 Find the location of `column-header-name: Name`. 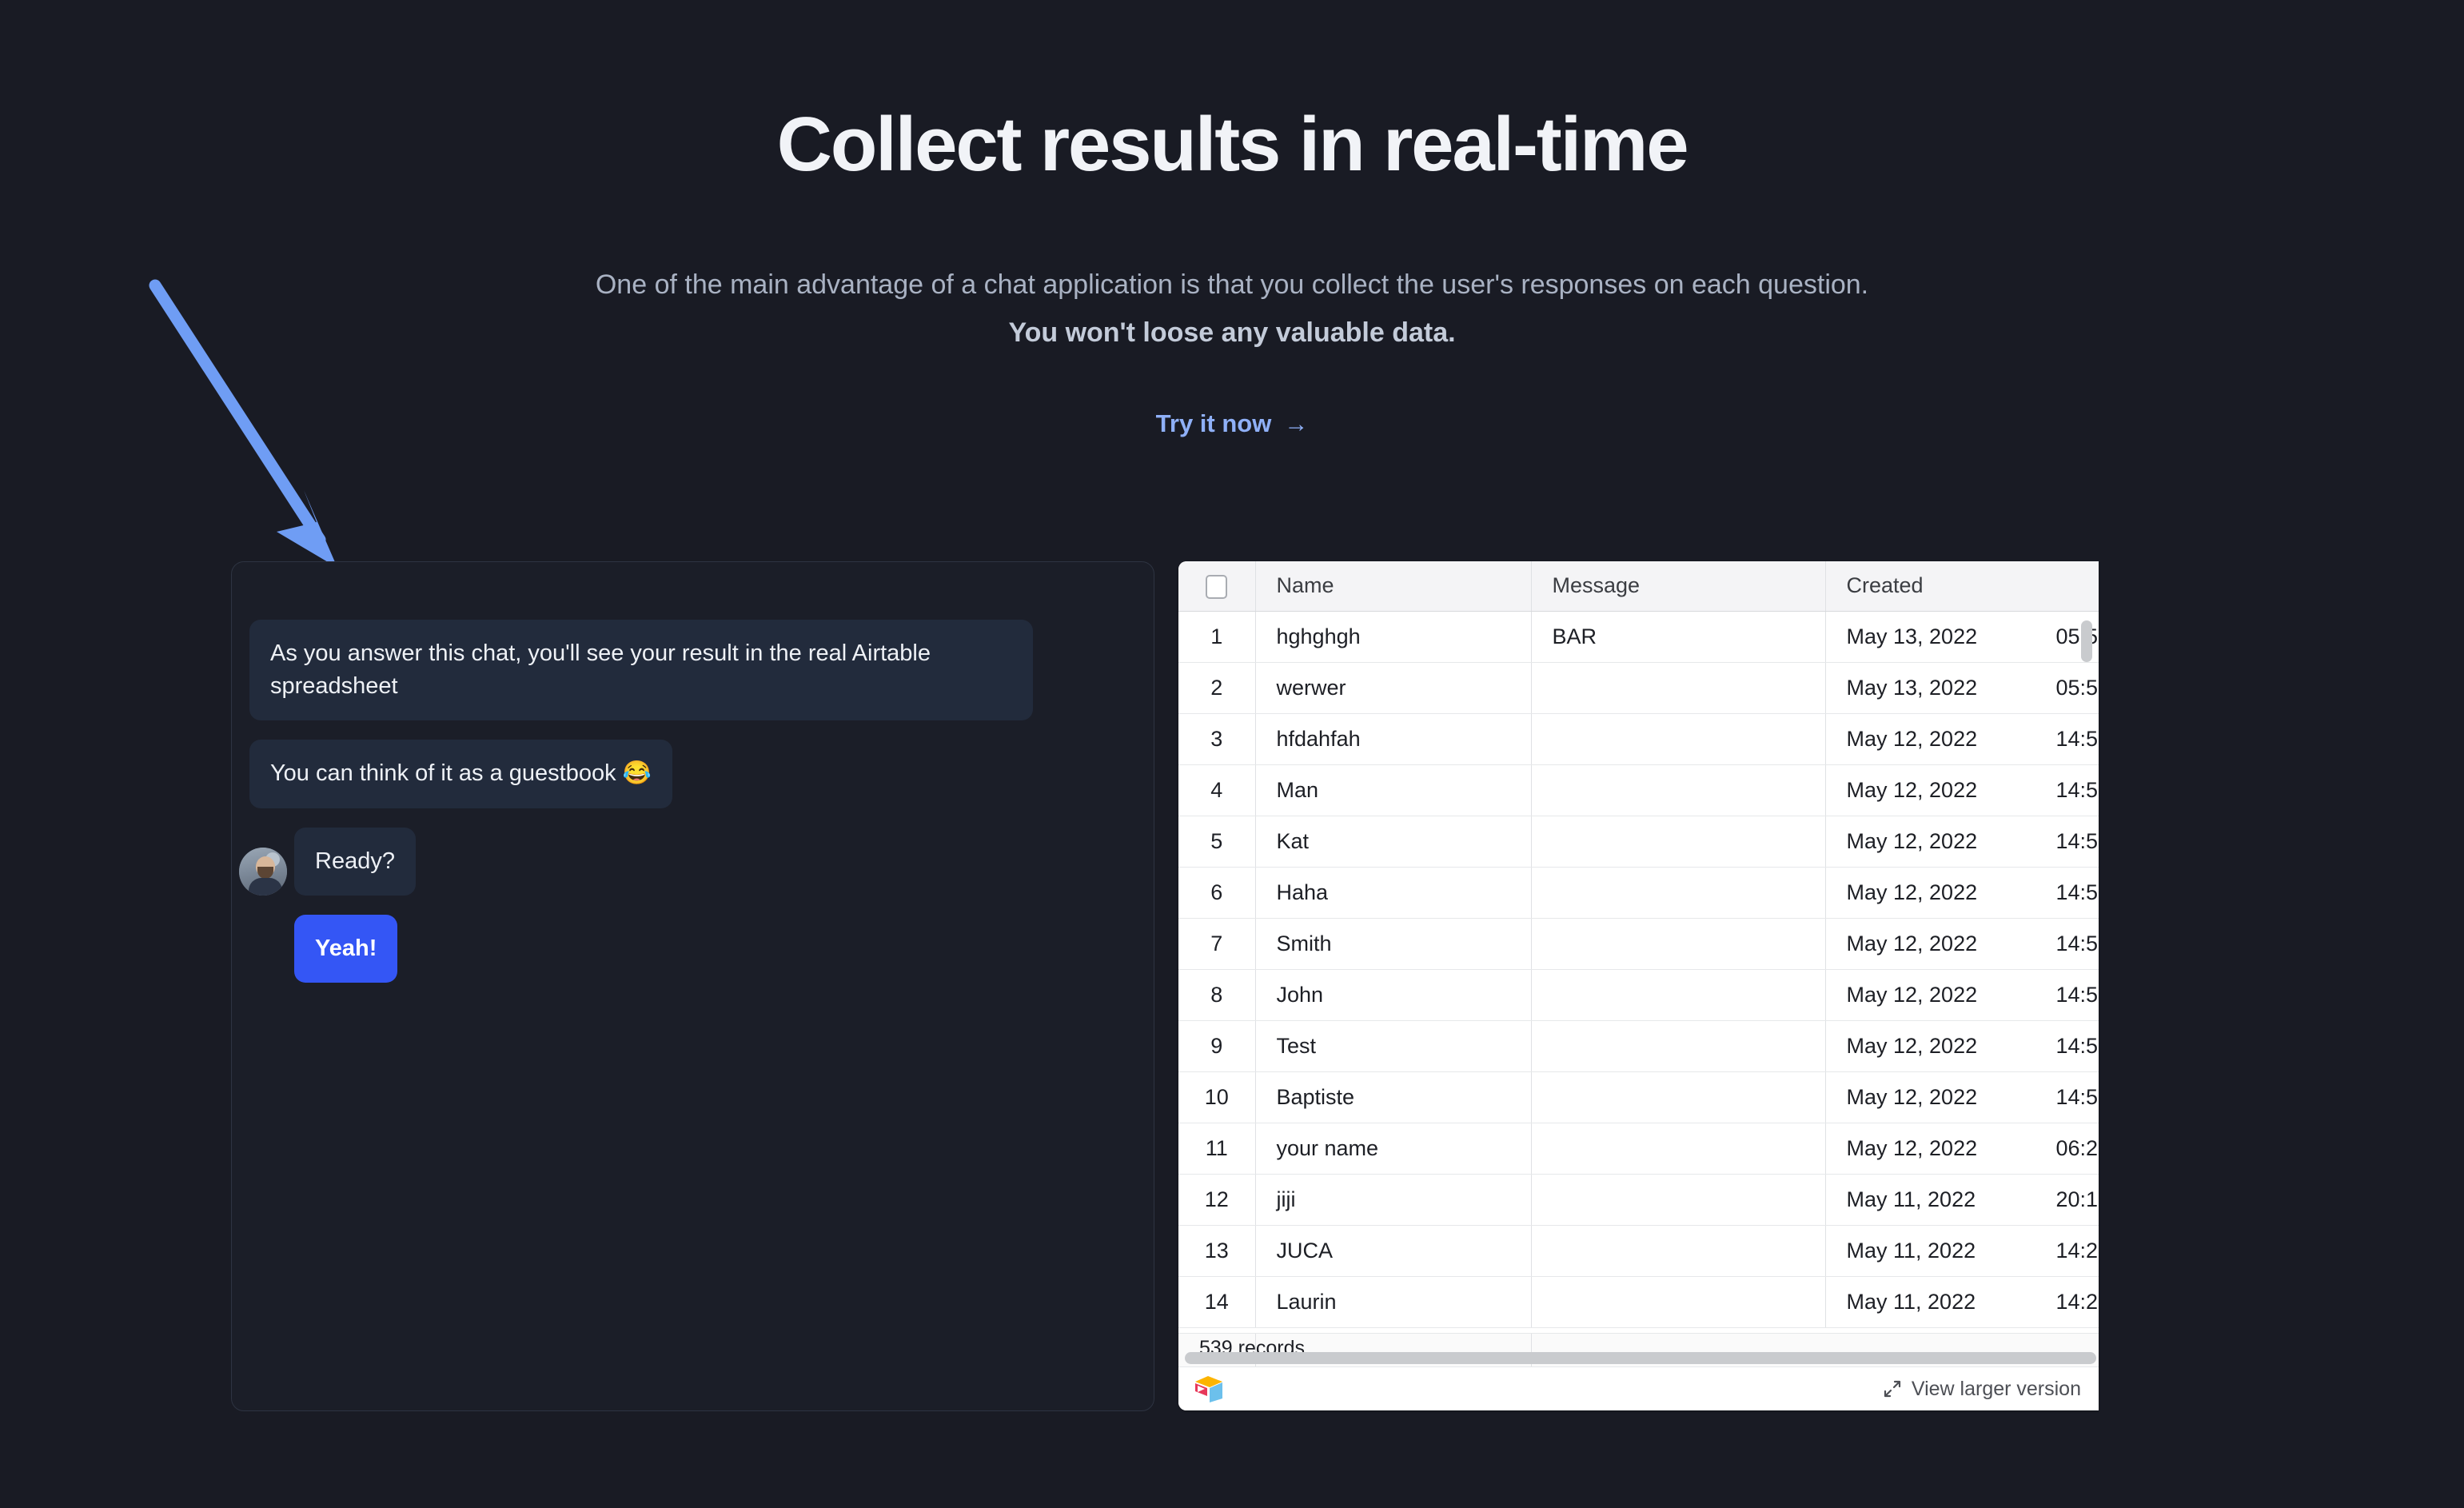

column-header-name: Name is located at coordinates (1393, 586).